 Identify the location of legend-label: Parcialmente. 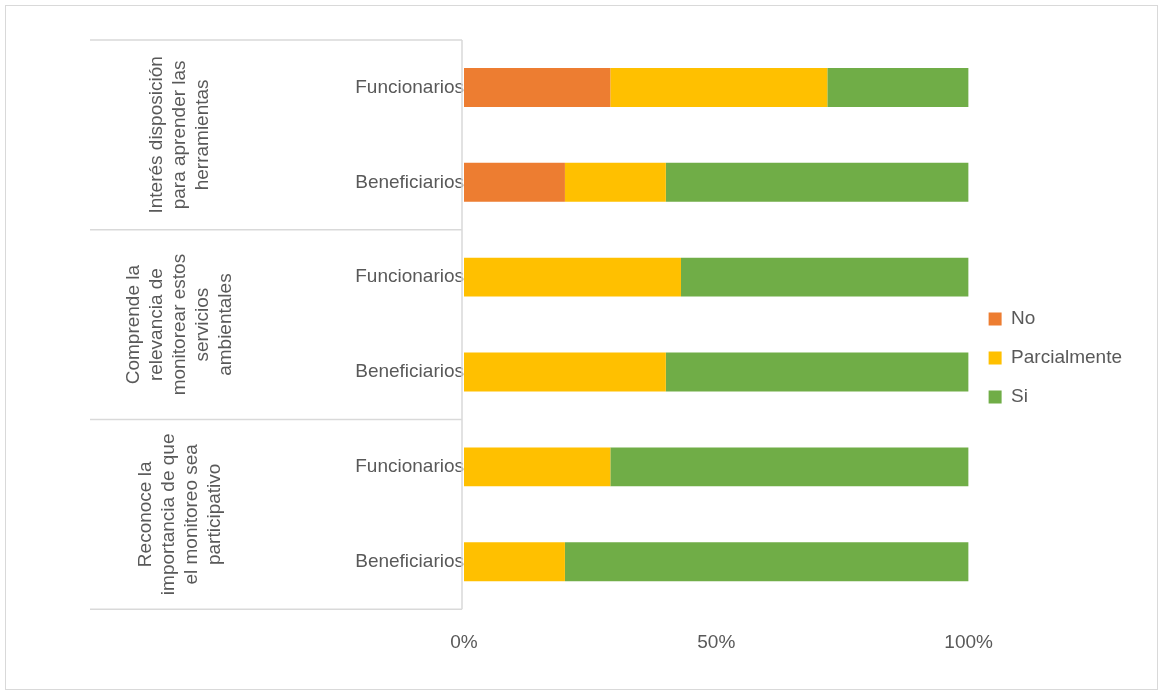
(1067, 357).